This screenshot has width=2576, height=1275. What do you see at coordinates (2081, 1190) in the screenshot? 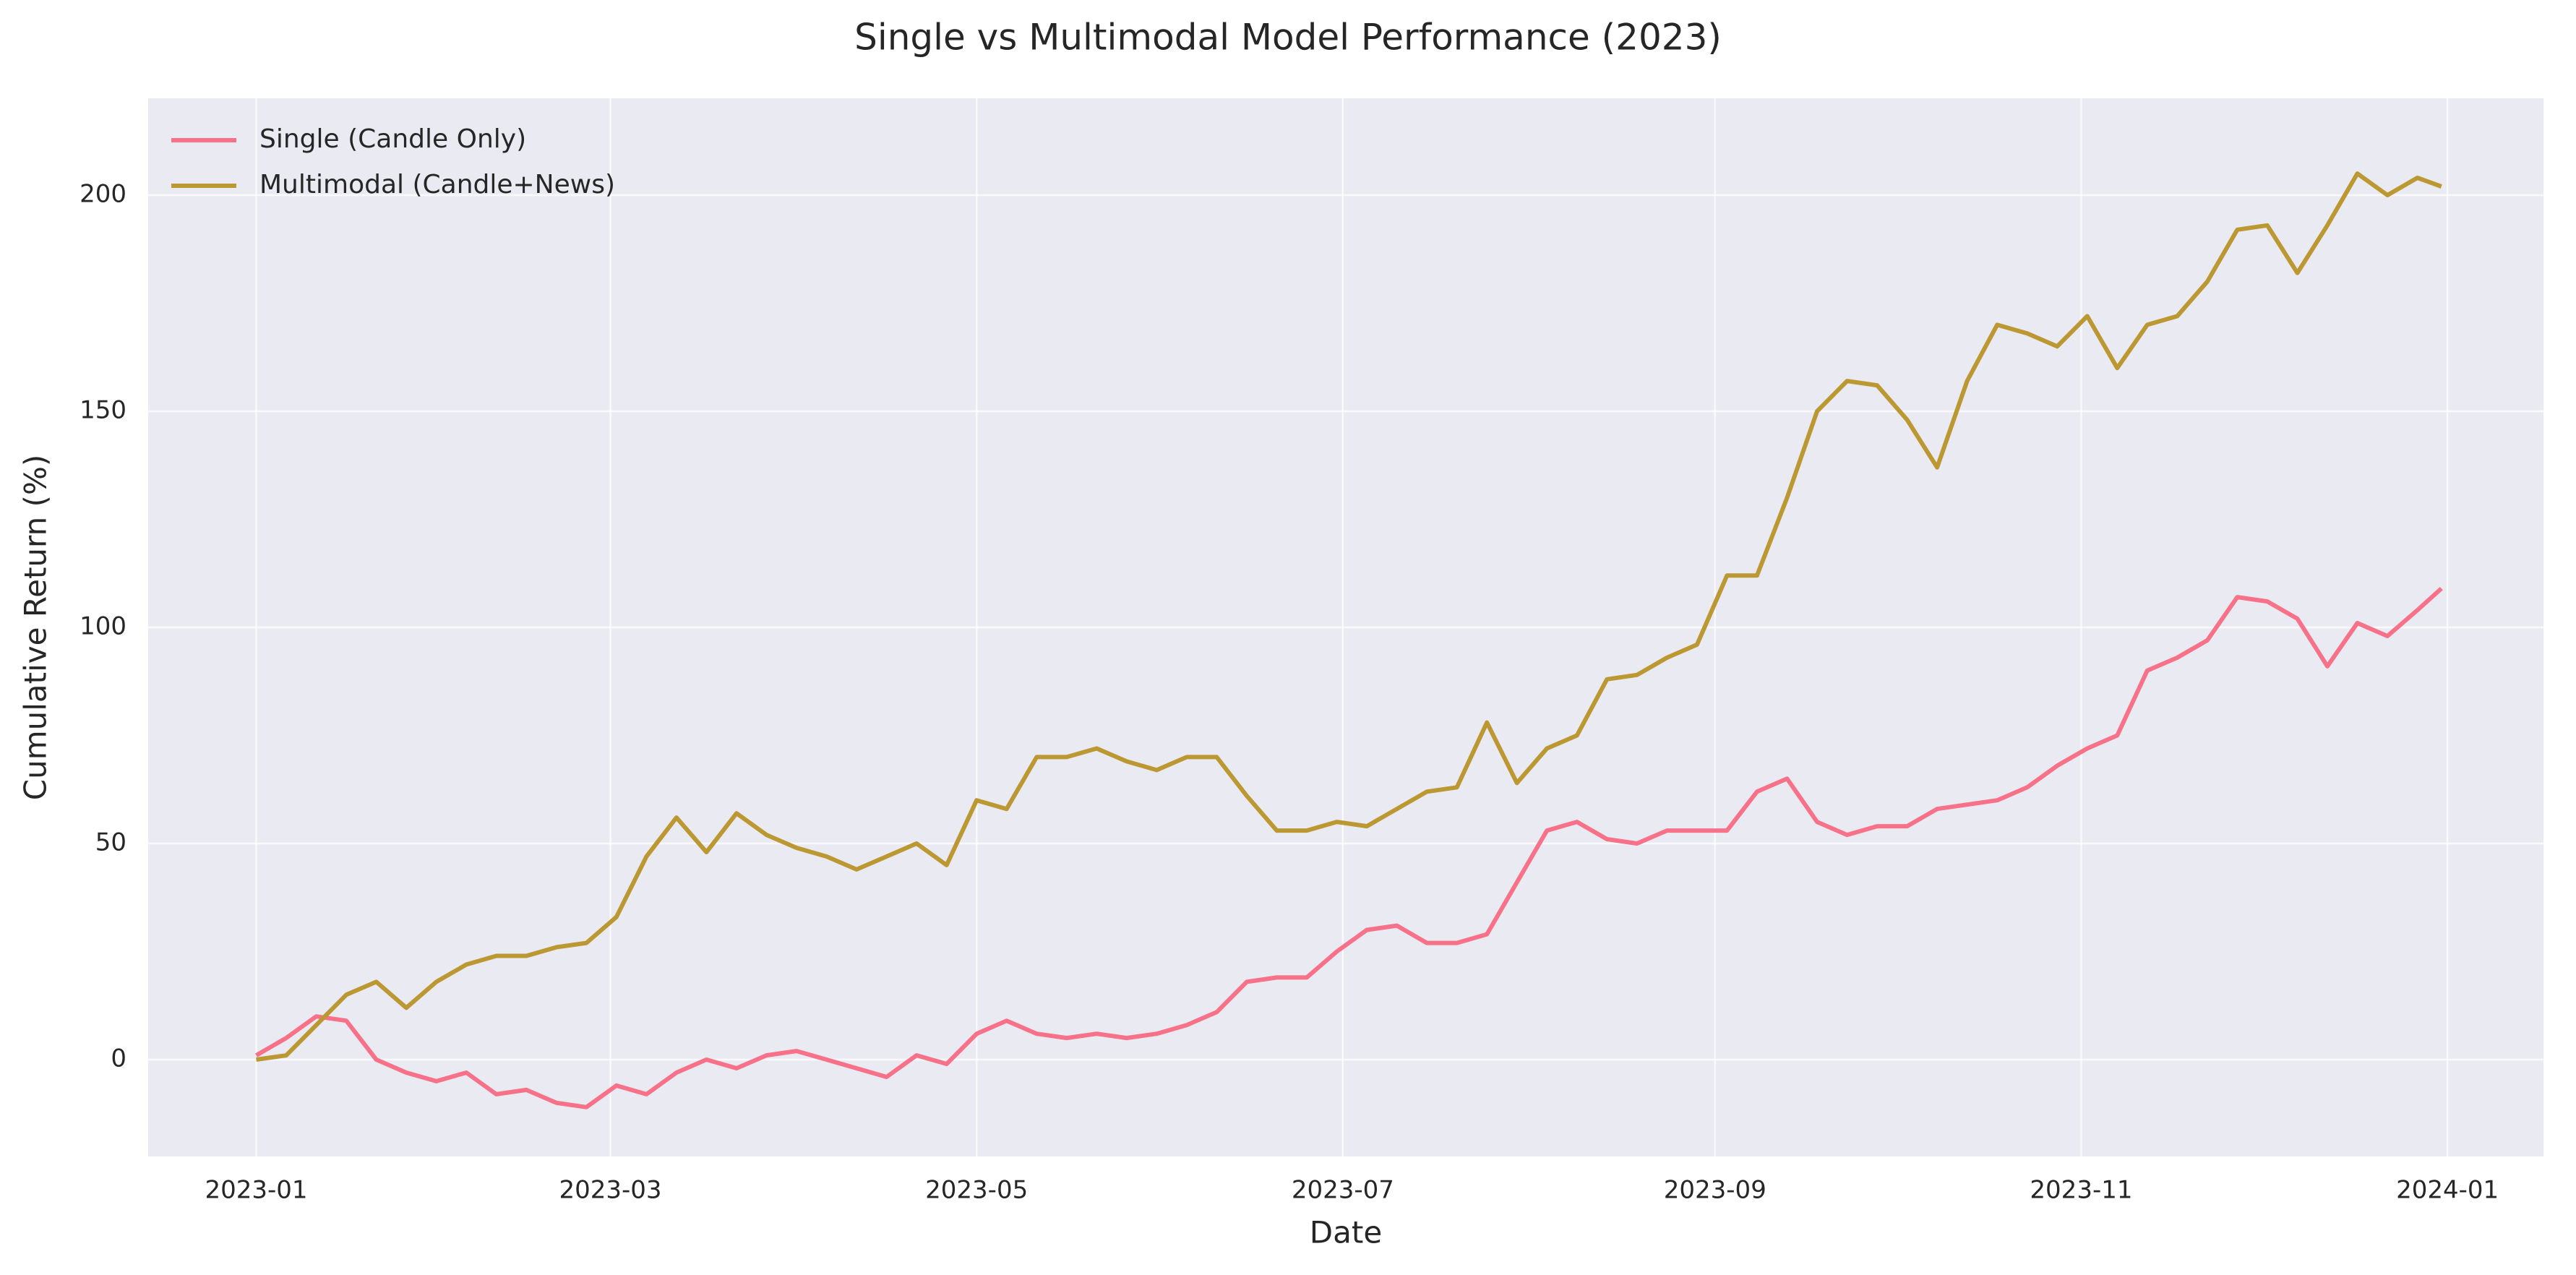
I see `x-tick-label: 2023-11` at bounding box center [2081, 1190].